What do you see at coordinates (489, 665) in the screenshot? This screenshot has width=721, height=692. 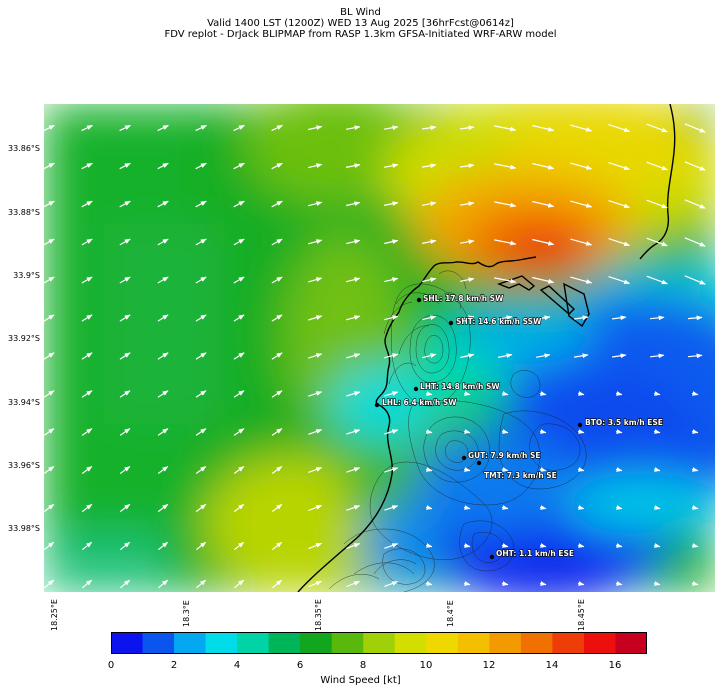 I see `colorbar-tick-label: 12` at bounding box center [489, 665].